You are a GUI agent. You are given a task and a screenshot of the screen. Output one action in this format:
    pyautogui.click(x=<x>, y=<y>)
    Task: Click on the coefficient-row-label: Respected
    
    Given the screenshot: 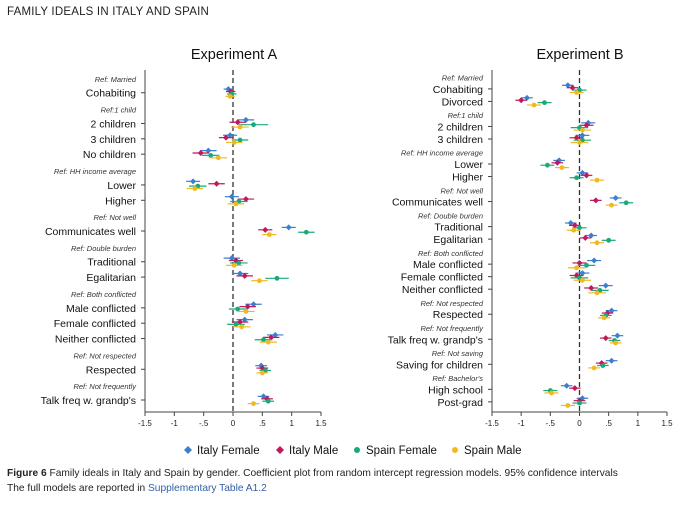 What is the action you would take?
    pyautogui.click(x=458, y=315)
    